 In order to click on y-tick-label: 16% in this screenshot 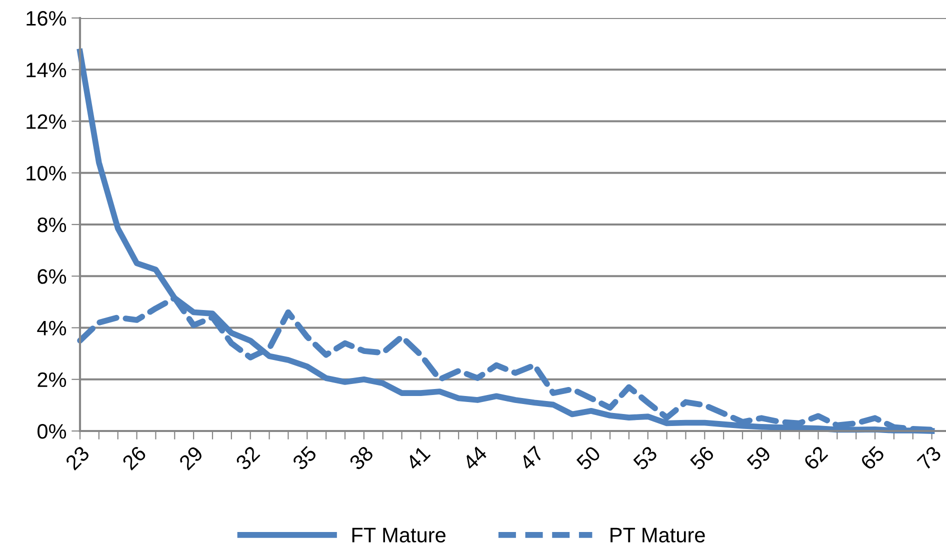, I will do `click(46, 18)`.